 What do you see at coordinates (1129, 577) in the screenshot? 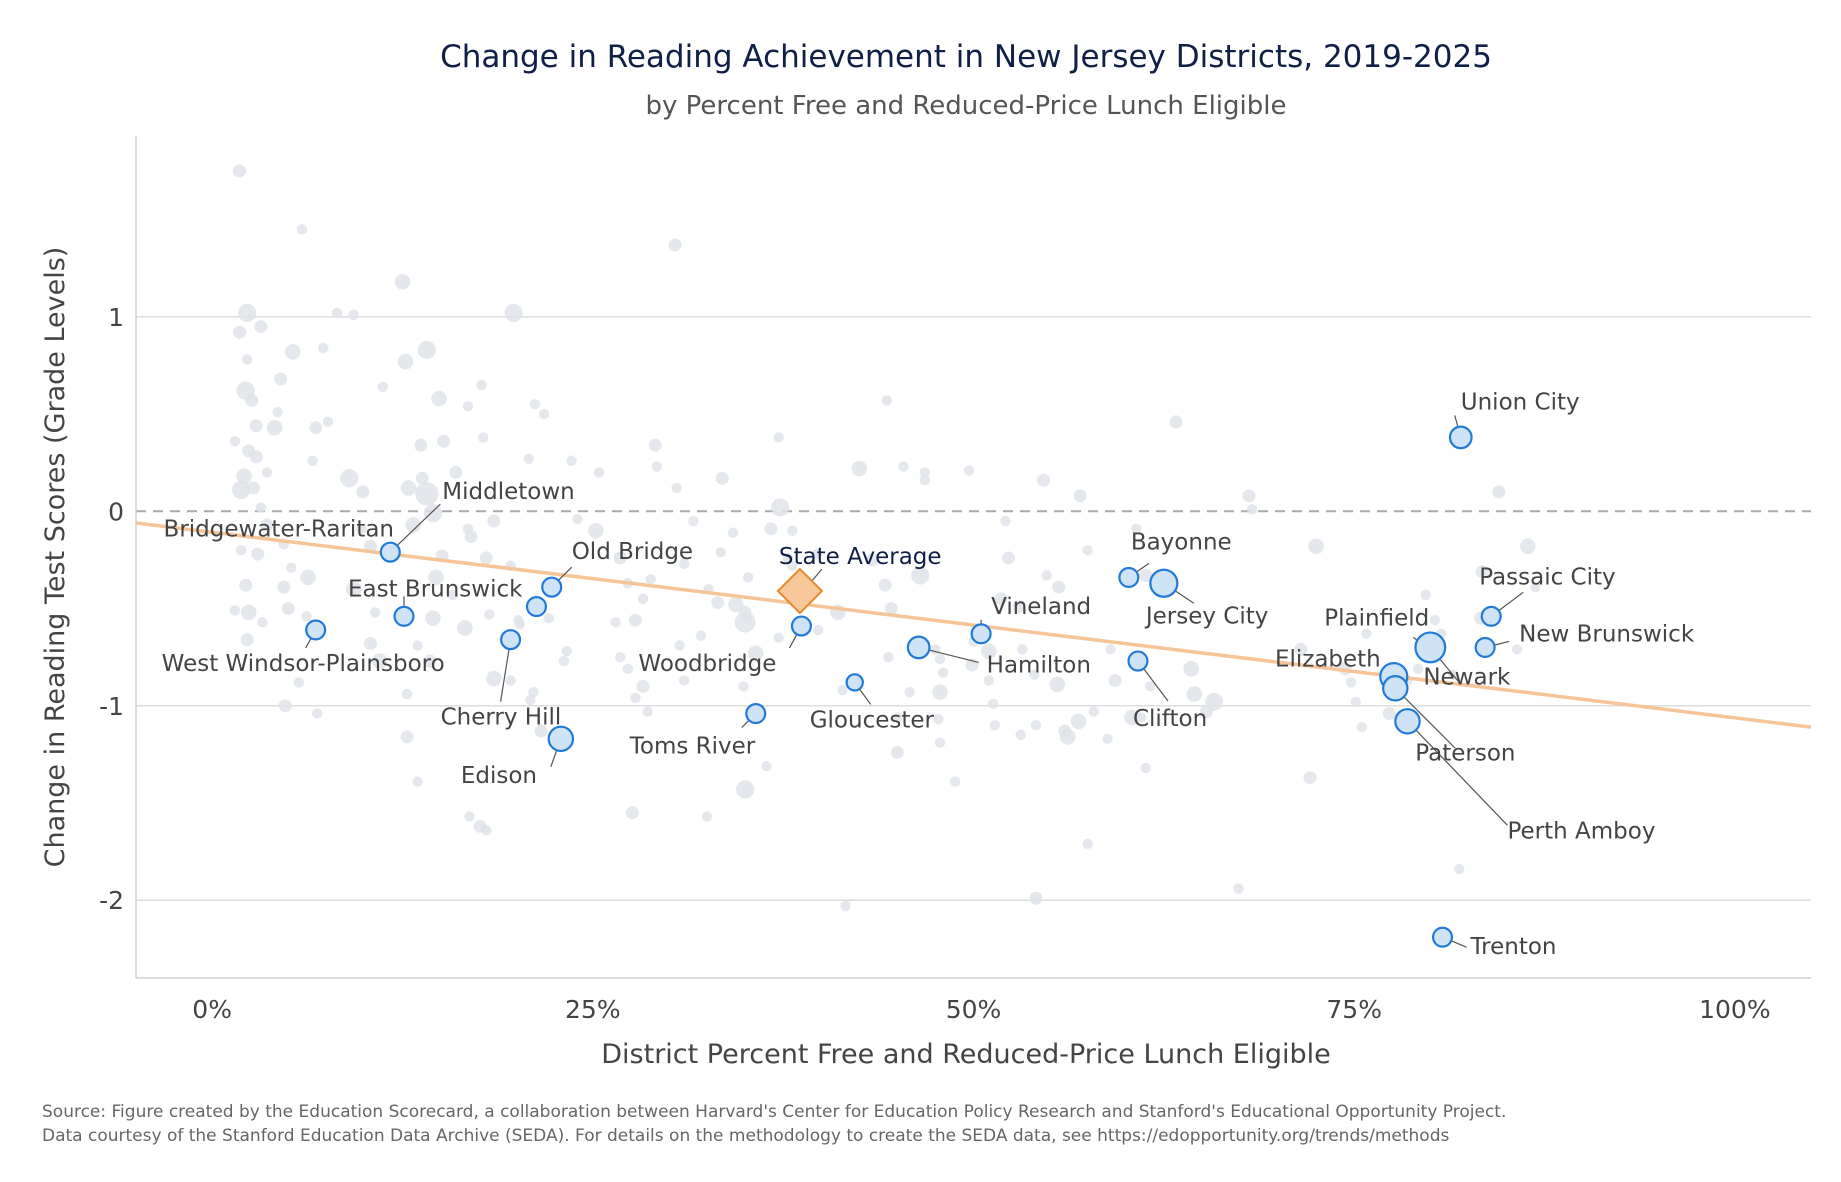
I see `point-bayonne` at bounding box center [1129, 577].